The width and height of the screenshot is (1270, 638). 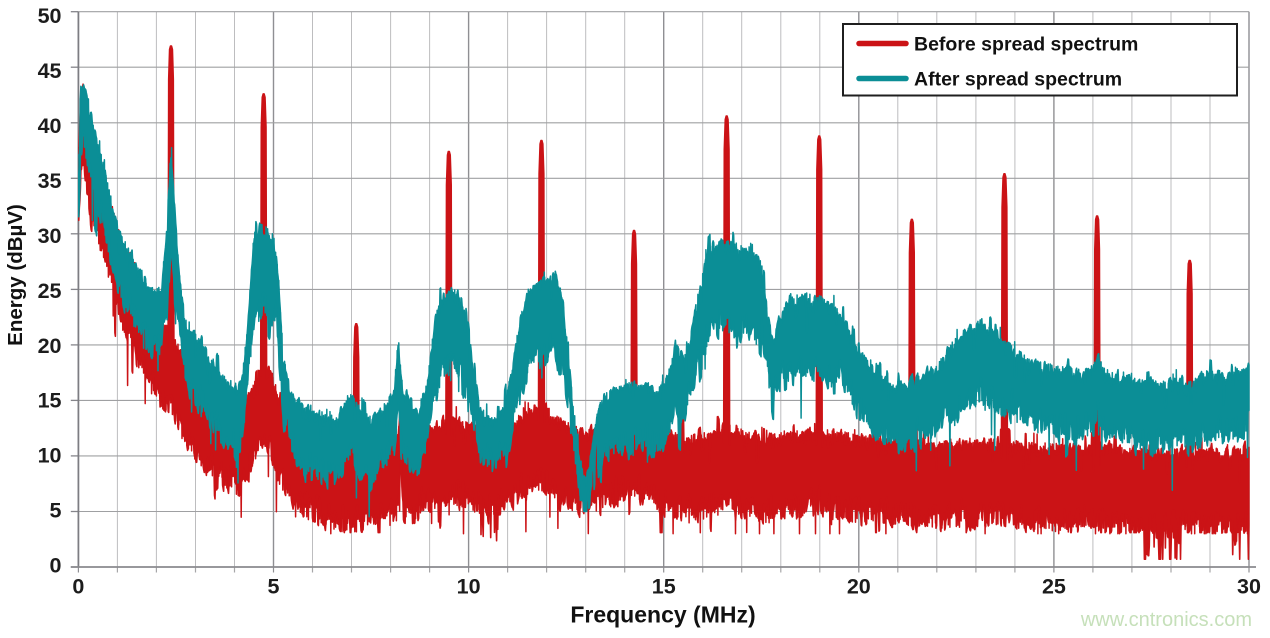 What do you see at coordinates (15, 275) in the screenshot?
I see `svg-text: Energy (dBµV)` at bounding box center [15, 275].